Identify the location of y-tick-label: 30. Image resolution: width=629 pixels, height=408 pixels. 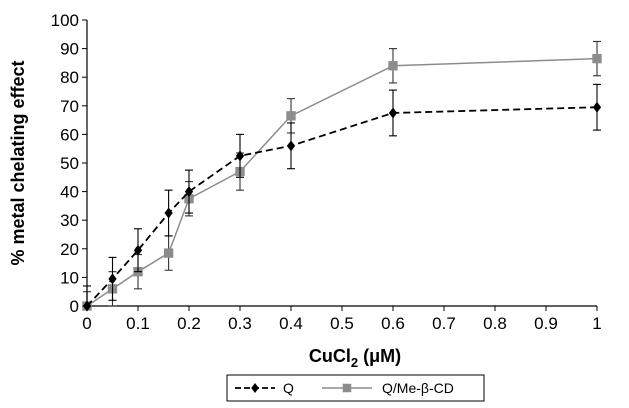
(69, 220).